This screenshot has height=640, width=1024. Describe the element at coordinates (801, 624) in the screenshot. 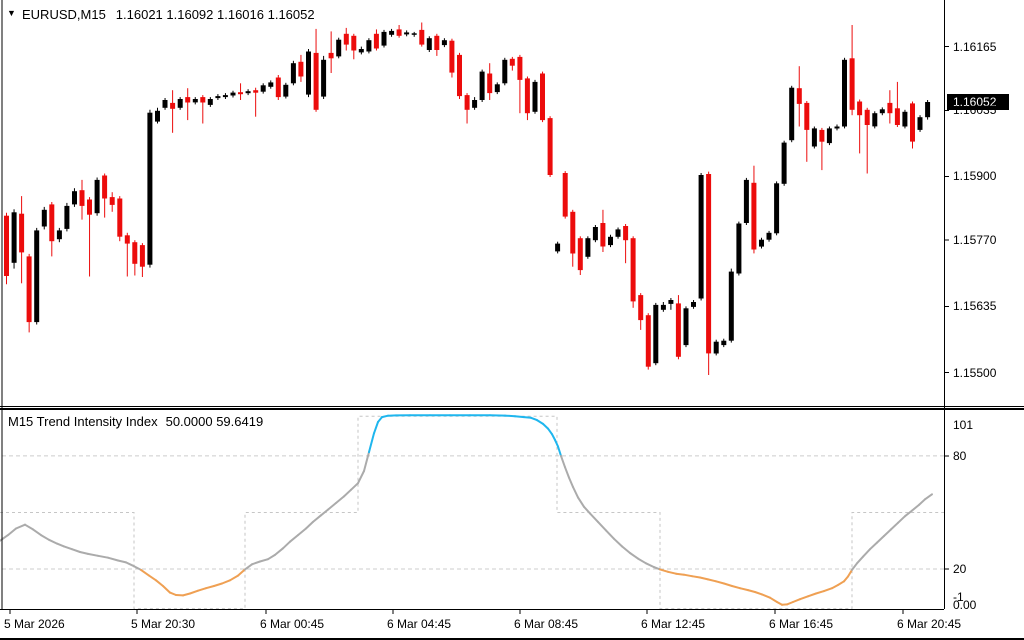

I see `time-axis-label: 6 Mar 16:45` at that location.